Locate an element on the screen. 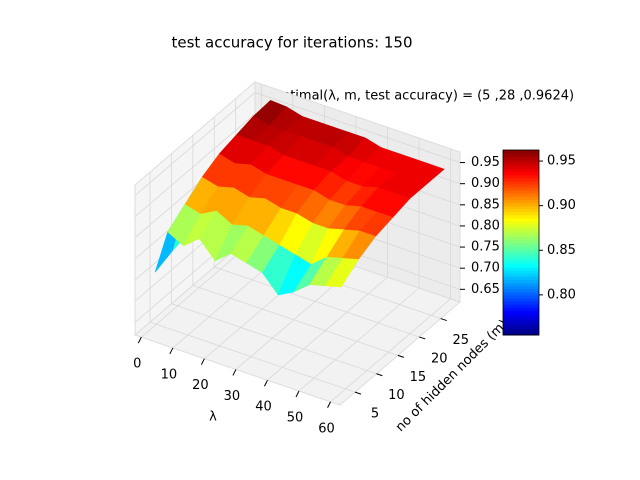 This screenshot has height=480, width=640. z-tick-label: 0.70 is located at coordinates (485, 268).